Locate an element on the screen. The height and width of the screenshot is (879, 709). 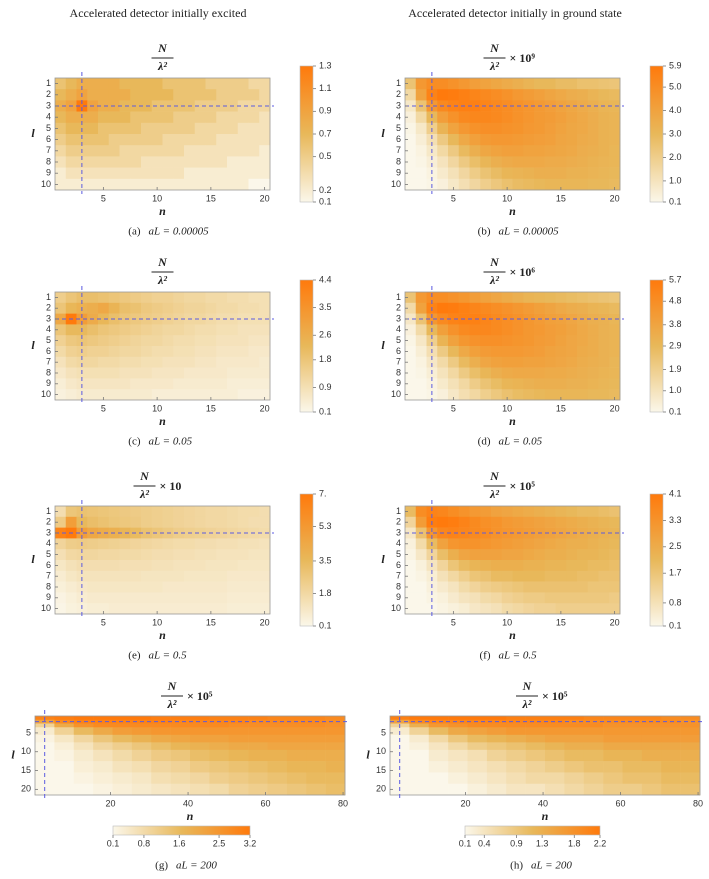
y-axis-label: l is located at coordinates (368, 754).